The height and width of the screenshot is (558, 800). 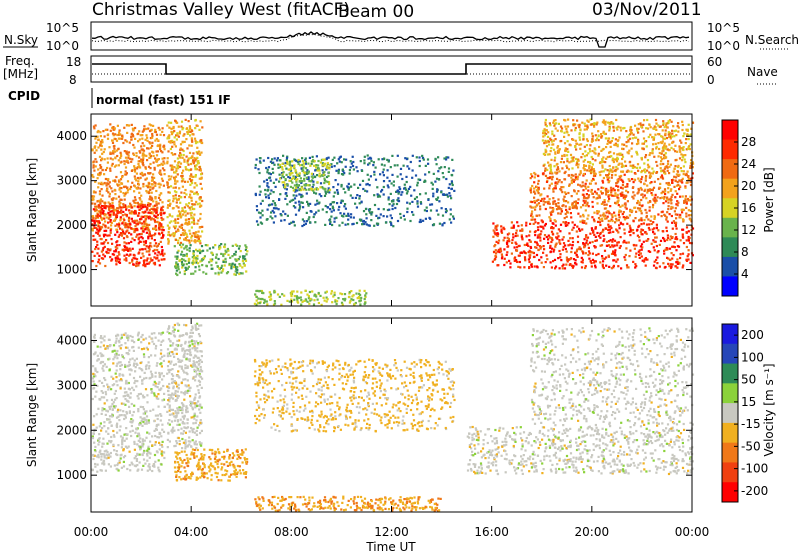 What do you see at coordinates (745, 252) in the screenshot?
I see `colorbar-tick-label: 8` at bounding box center [745, 252].